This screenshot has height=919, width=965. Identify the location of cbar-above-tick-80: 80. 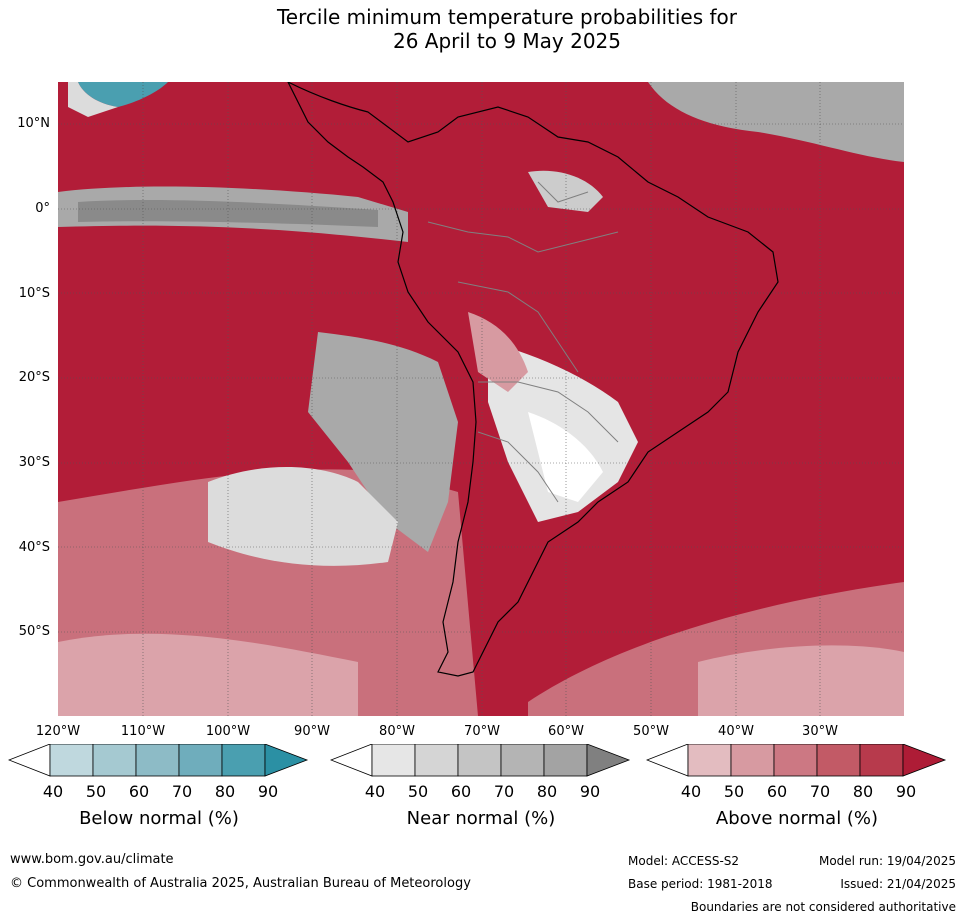
(863, 791).